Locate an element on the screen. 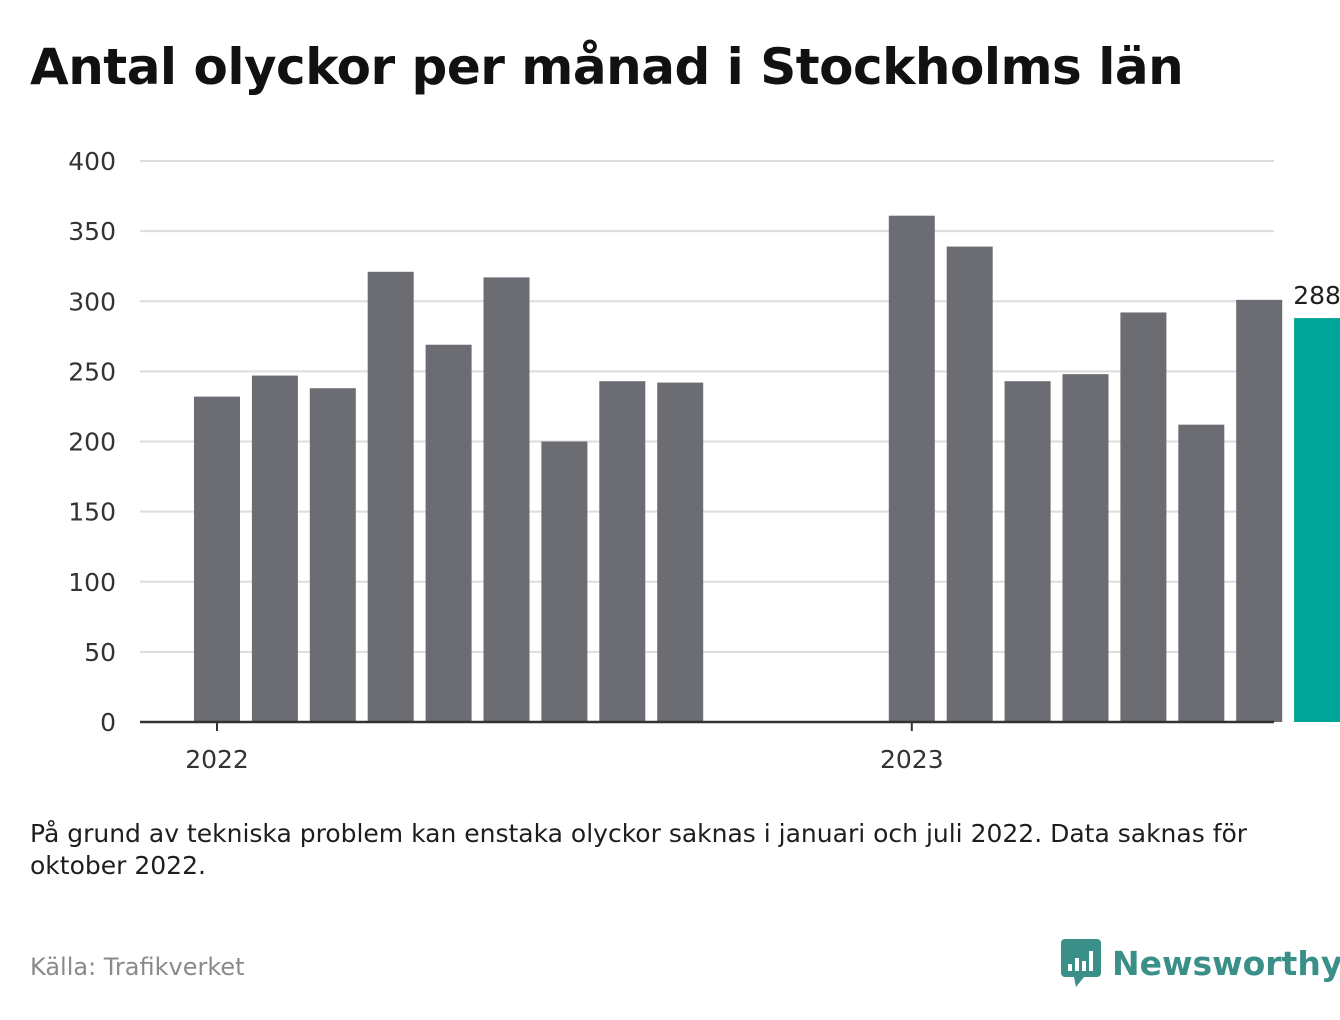  x-tick-label: 2022 is located at coordinates (217, 759).